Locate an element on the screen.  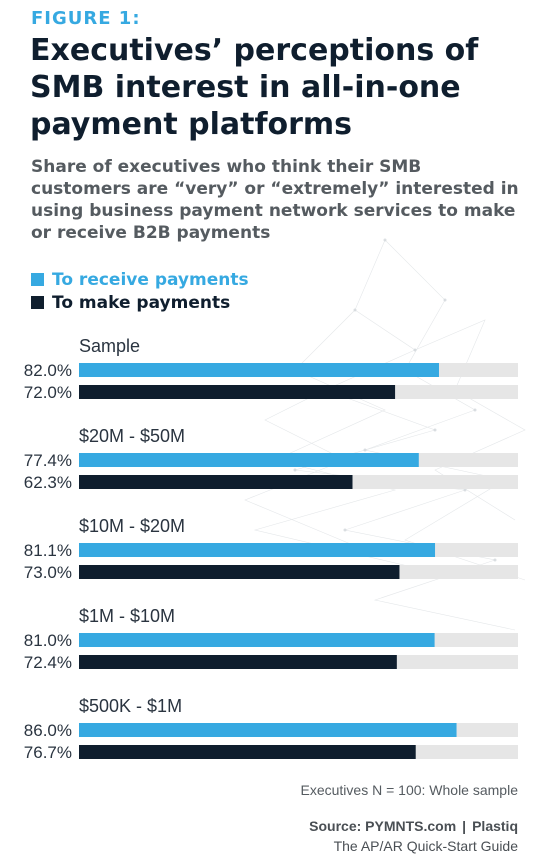
legend-label-make: To make payments is located at coordinates (141, 302).